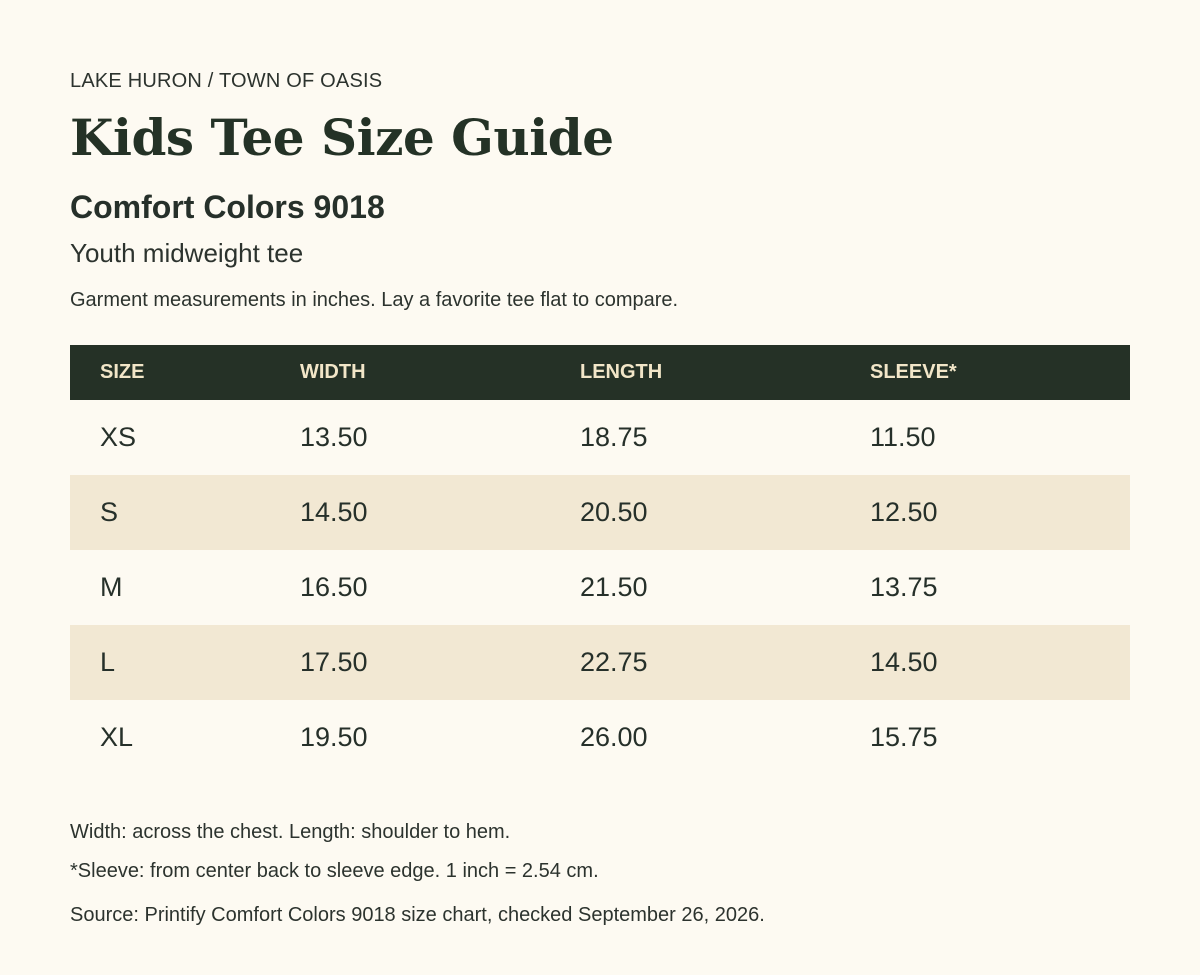 This screenshot has width=1200, height=975. What do you see at coordinates (614, 662) in the screenshot?
I see `cell-length: 22.75` at bounding box center [614, 662].